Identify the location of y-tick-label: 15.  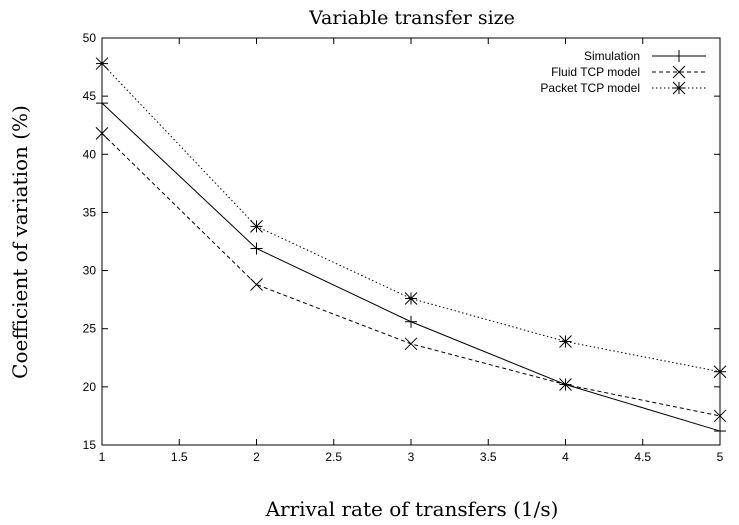
(90, 445).